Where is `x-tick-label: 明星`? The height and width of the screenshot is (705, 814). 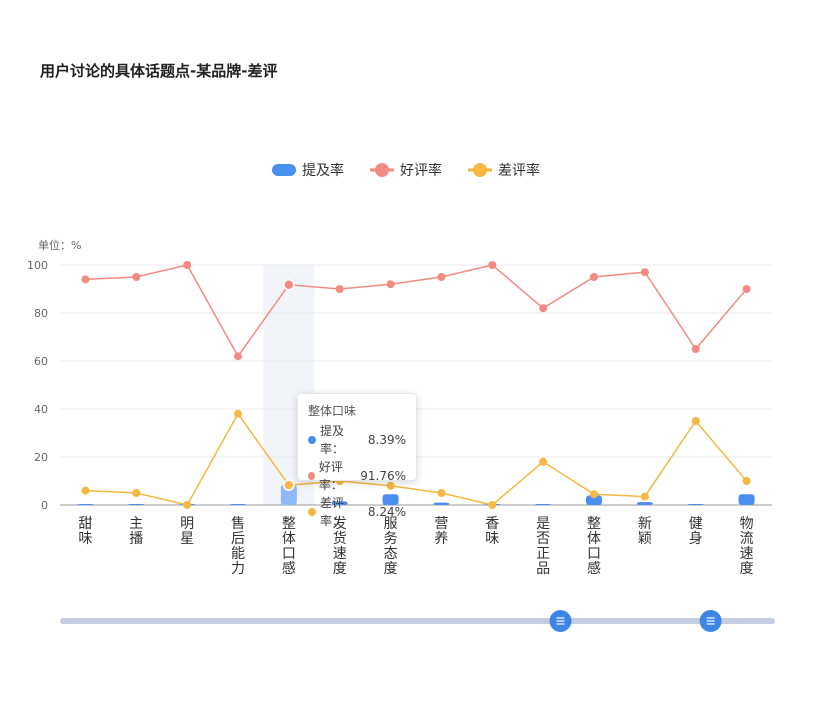
x-tick-label: 明星 is located at coordinates (187, 531).